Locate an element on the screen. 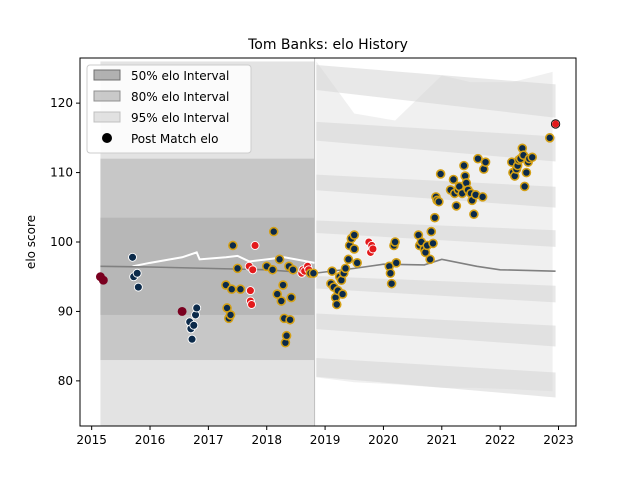 This screenshot has width=640, height=480. mean-lines is located at coordinates (328, 263).